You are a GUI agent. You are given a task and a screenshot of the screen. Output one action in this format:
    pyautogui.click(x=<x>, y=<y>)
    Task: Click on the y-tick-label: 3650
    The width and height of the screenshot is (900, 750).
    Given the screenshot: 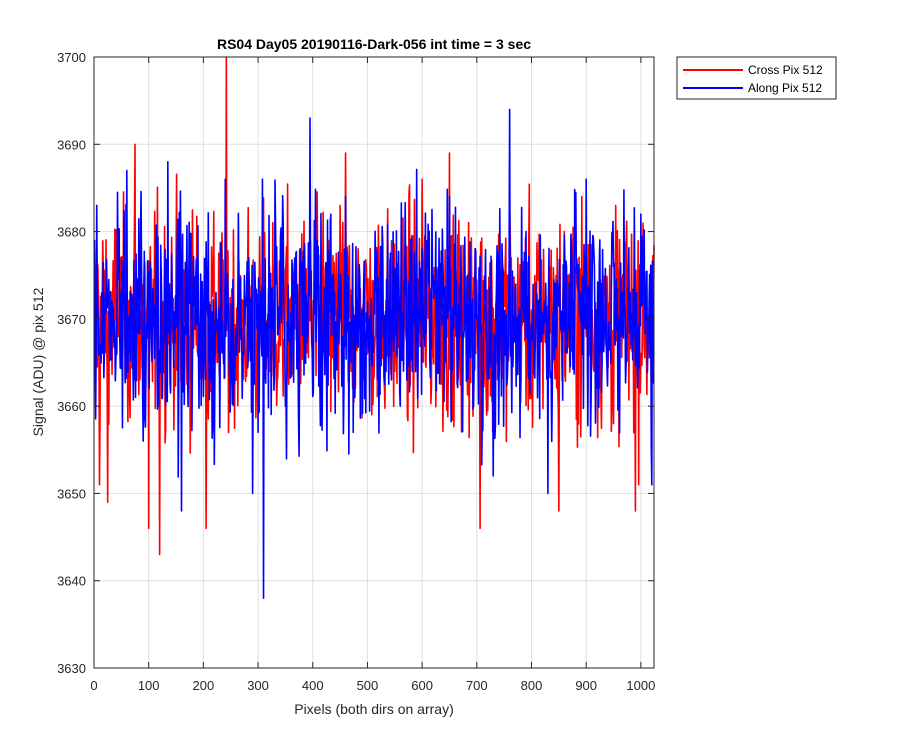 What is the action you would take?
    pyautogui.click(x=71, y=493)
    